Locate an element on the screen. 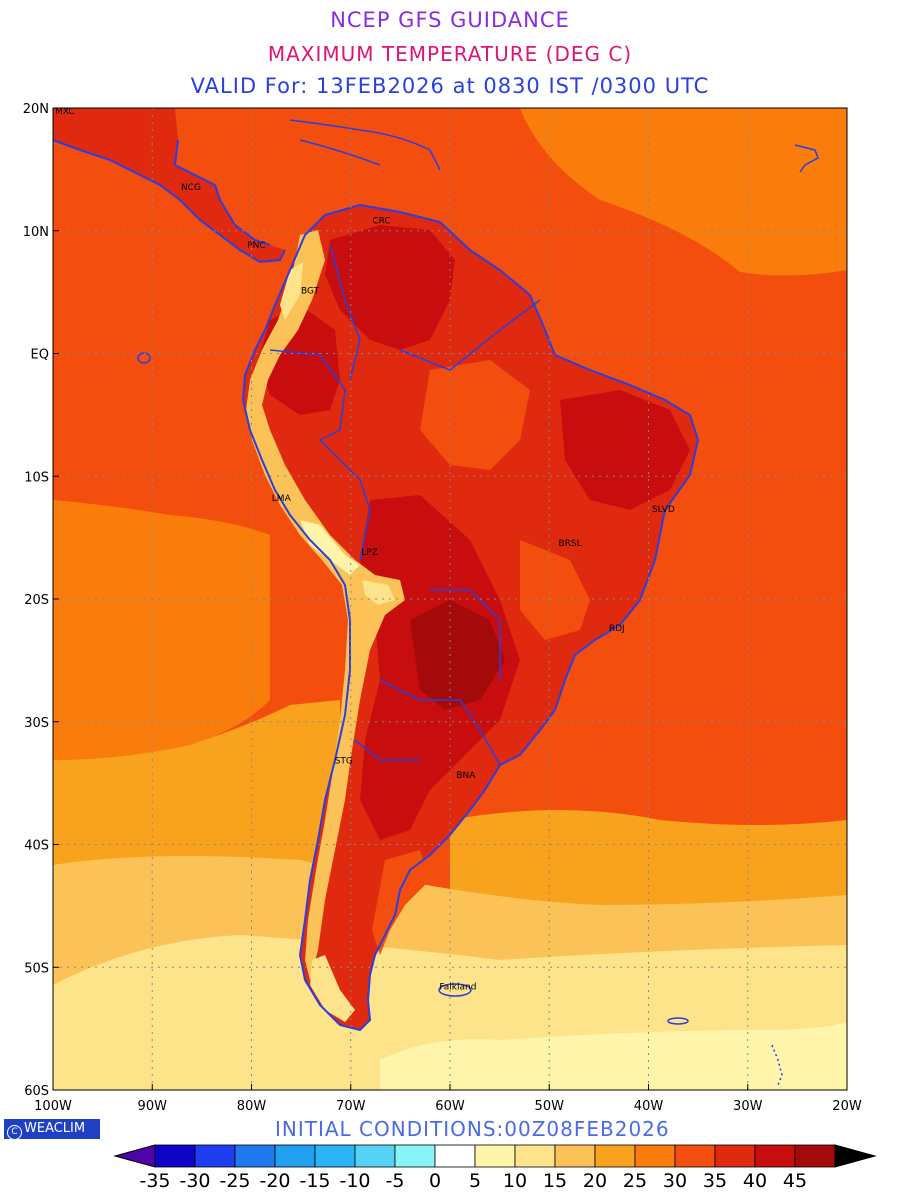 The image size is (900, 1200). legend-label: 5 is located at coordinates (475, 1181).